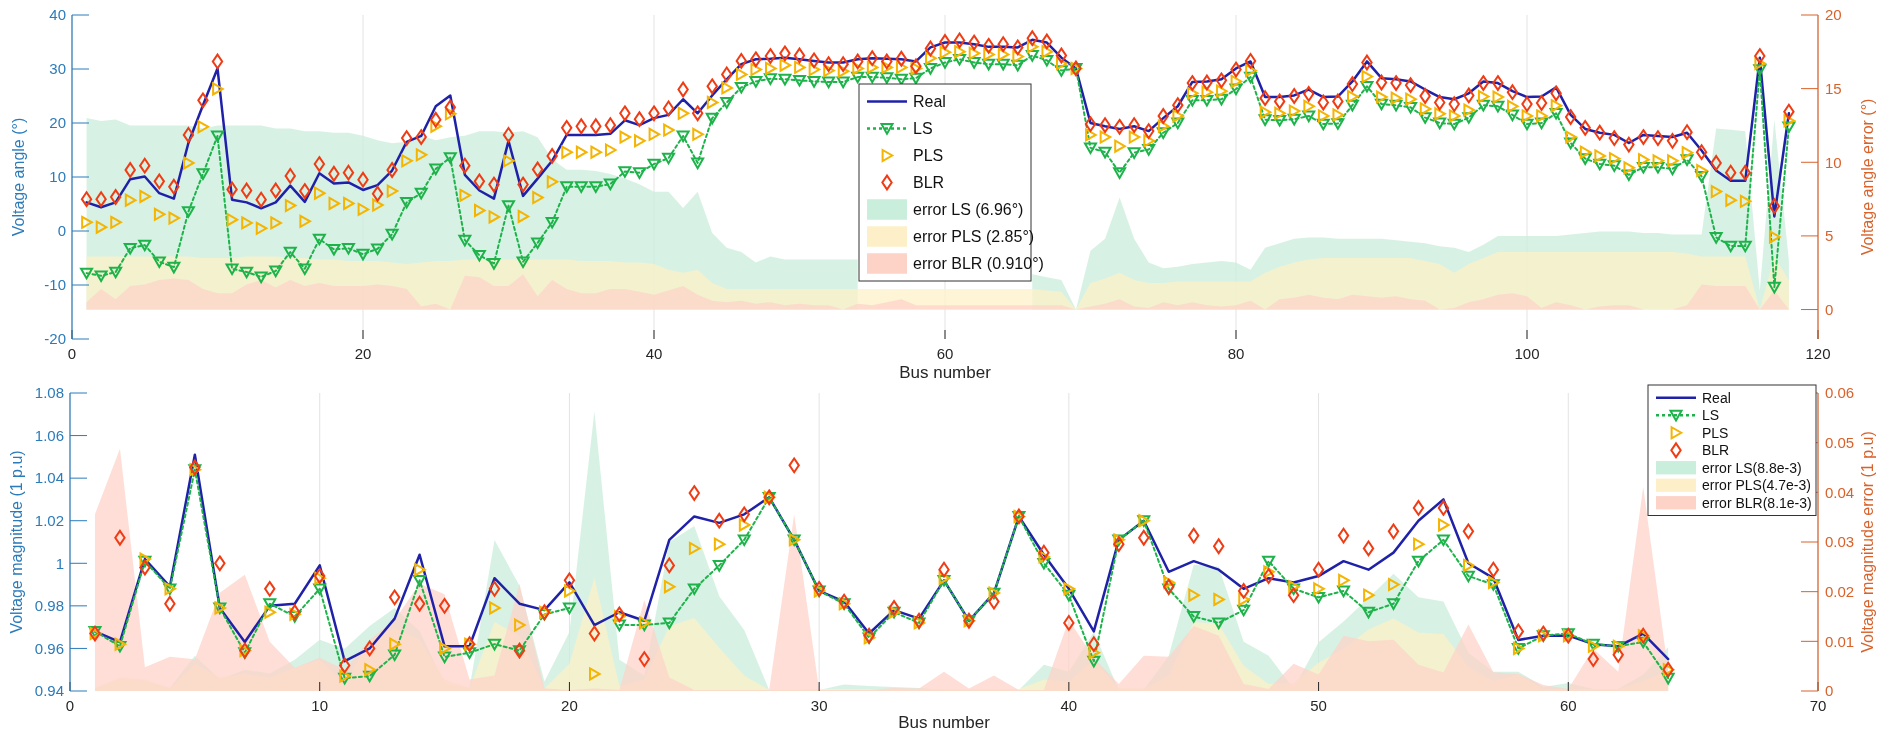 The width and height of the screenshot is (1885, 735). Describe the element at coordinates (1527, 353) in the screenshot. I see `x-tick-label: 100` at that location.